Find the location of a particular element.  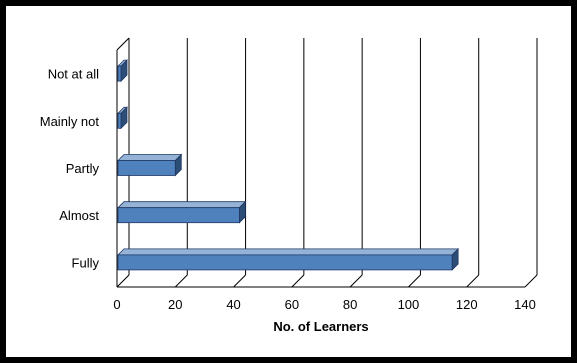

x-axis-title: No. of Learners is located at coordinates (320, 326).